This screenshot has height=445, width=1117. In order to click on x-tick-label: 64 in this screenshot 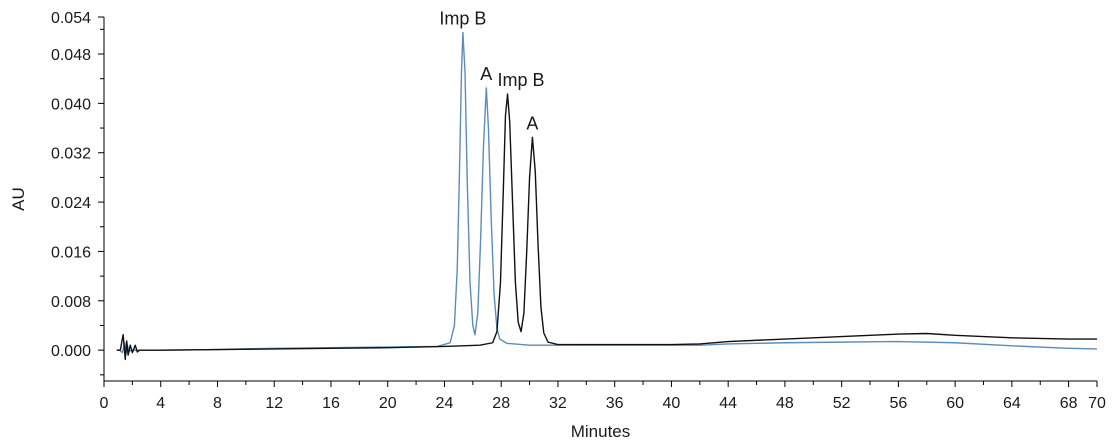, I will do `click(1012, 403)`.